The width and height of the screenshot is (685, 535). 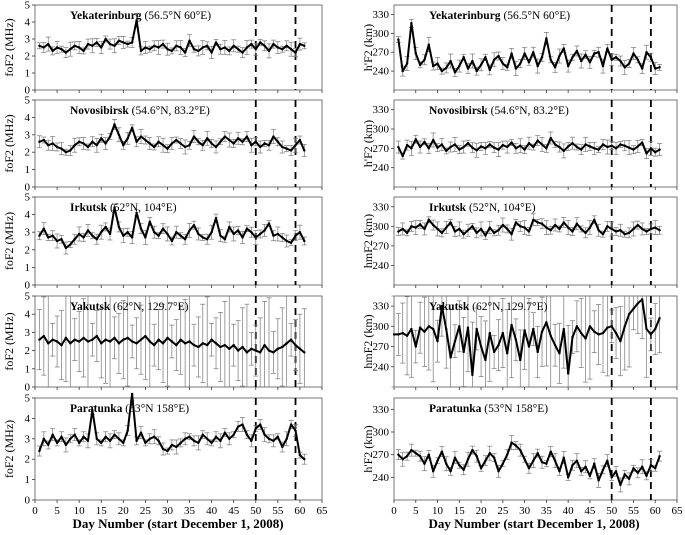 What do you see at coordinates (177, 16) in the screenshot?
I see `station-coords: (56.5°N 60°E)` at bounding box center [177, 16].